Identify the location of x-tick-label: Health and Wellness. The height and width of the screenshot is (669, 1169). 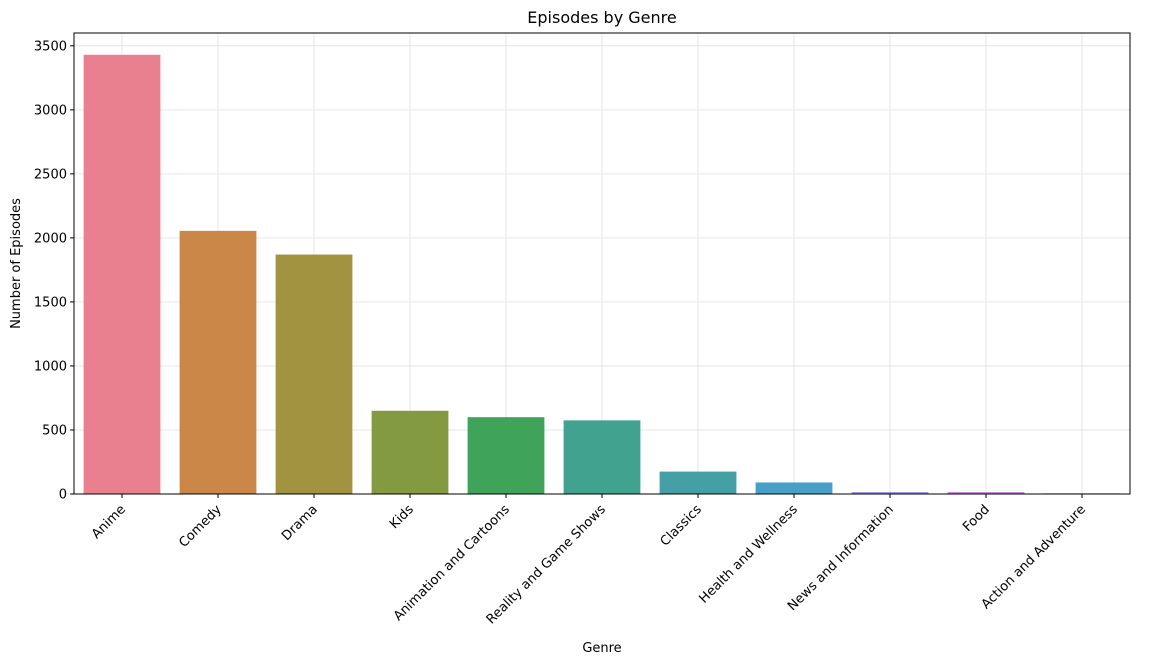
(749, 554).